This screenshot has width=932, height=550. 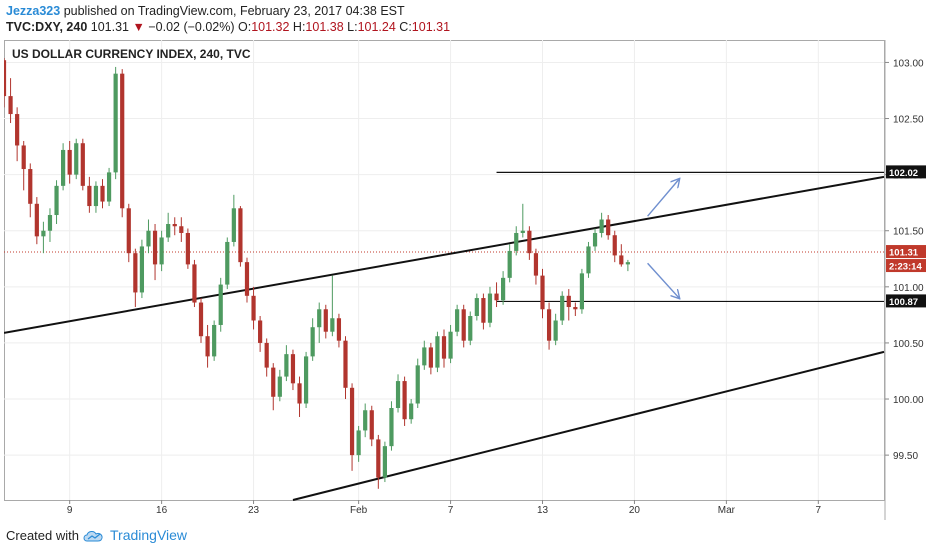 I want to click on tradingview-brand: TradingView, so click(x=149, y=535).